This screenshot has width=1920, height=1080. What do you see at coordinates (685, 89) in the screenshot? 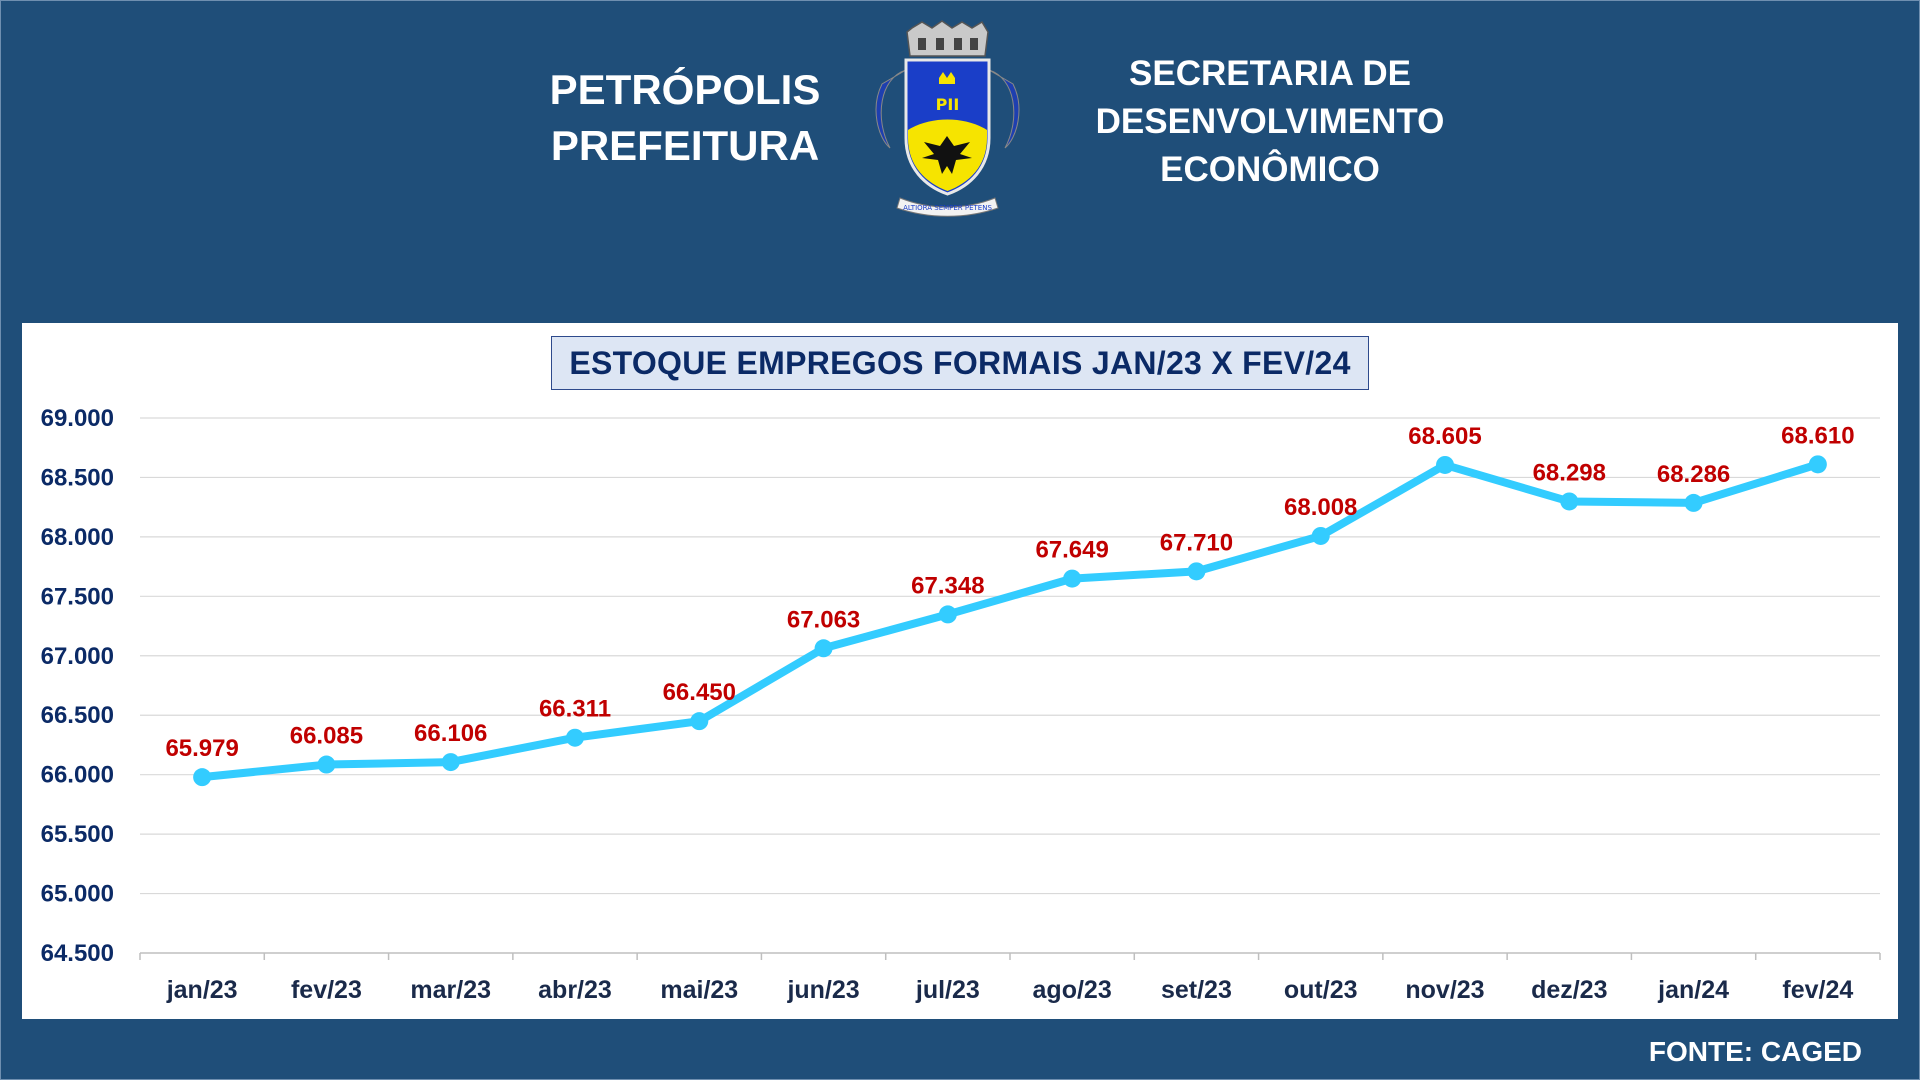
I see `city-name: PETRÓPOLIS` at bounding box center [685, 89].